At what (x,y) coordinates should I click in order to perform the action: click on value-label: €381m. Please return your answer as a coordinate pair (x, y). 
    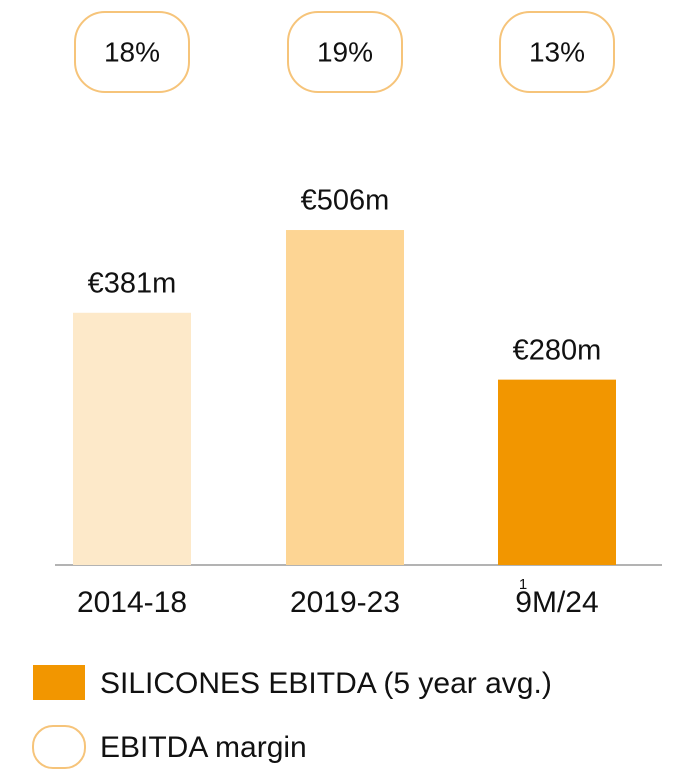
    Looking at the image, I should click on (132, 283).